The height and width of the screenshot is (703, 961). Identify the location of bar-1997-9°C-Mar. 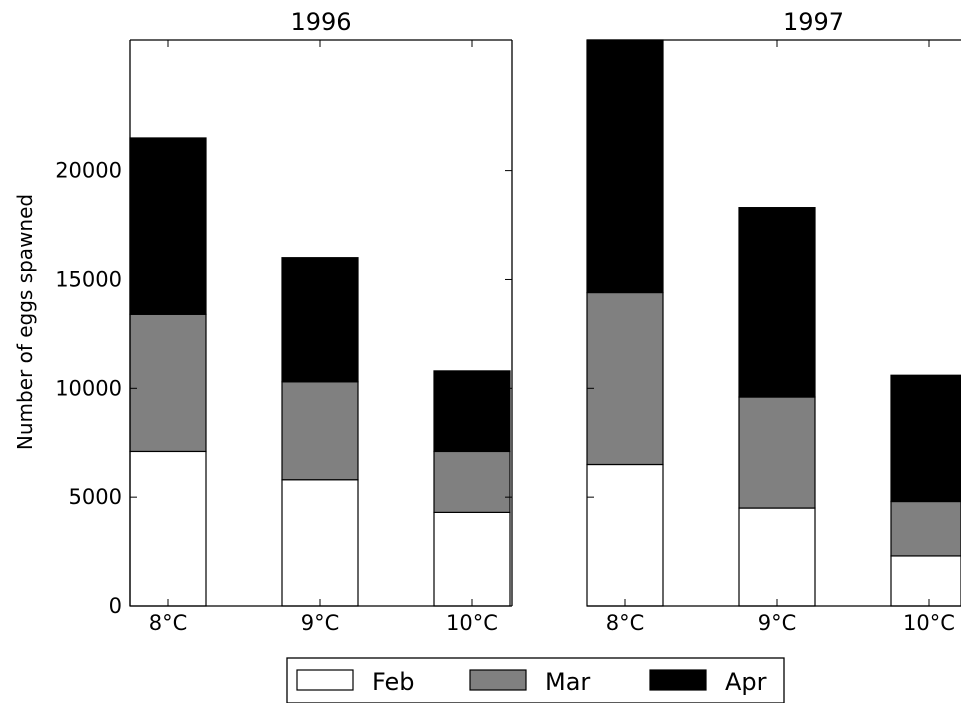
(777, 452).